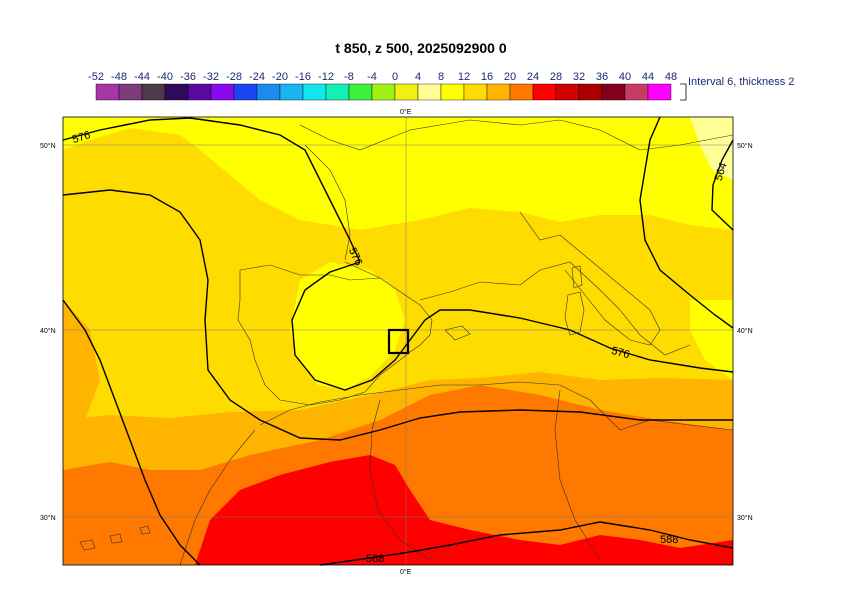 The image size is (842, 596). I want to click on selection-box, so click(398, 341).